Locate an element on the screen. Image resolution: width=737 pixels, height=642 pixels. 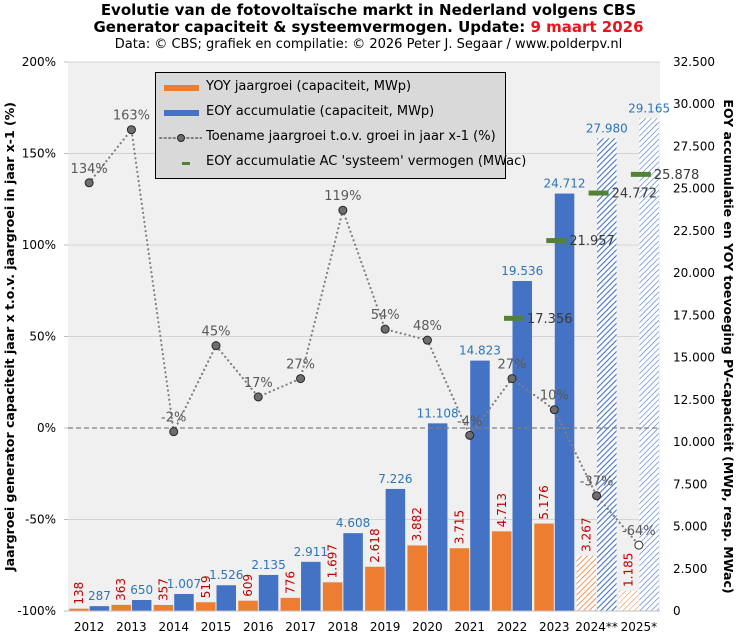
right-axis-tick-label: 27.500 is located at coordinates (694, 146).